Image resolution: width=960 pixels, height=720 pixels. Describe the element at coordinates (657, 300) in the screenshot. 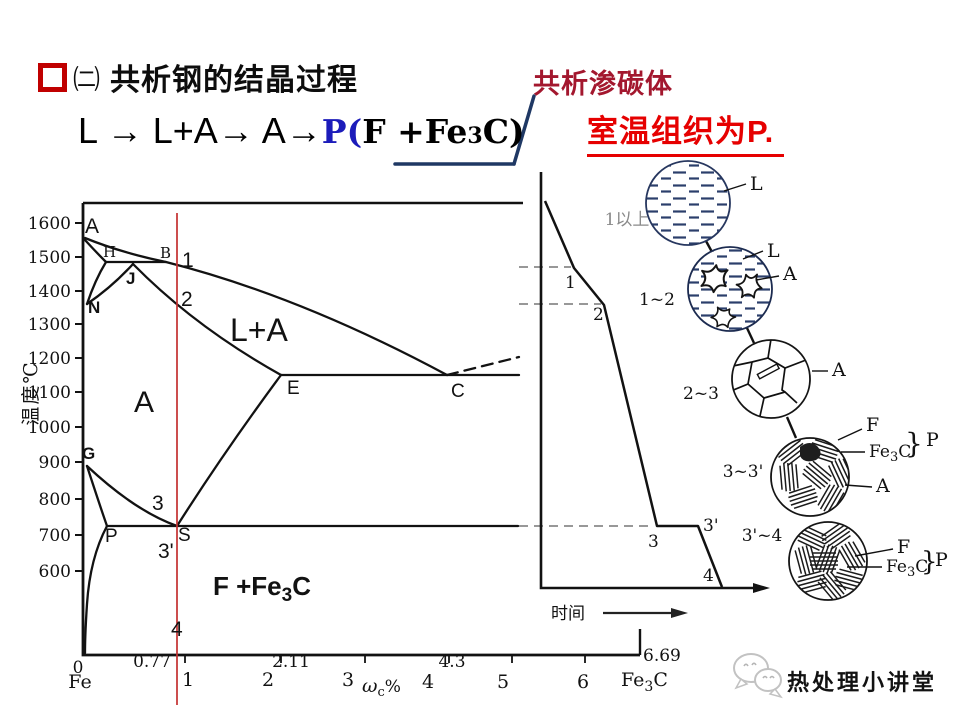

I see `row-label-1-2: 1~2` at that location.